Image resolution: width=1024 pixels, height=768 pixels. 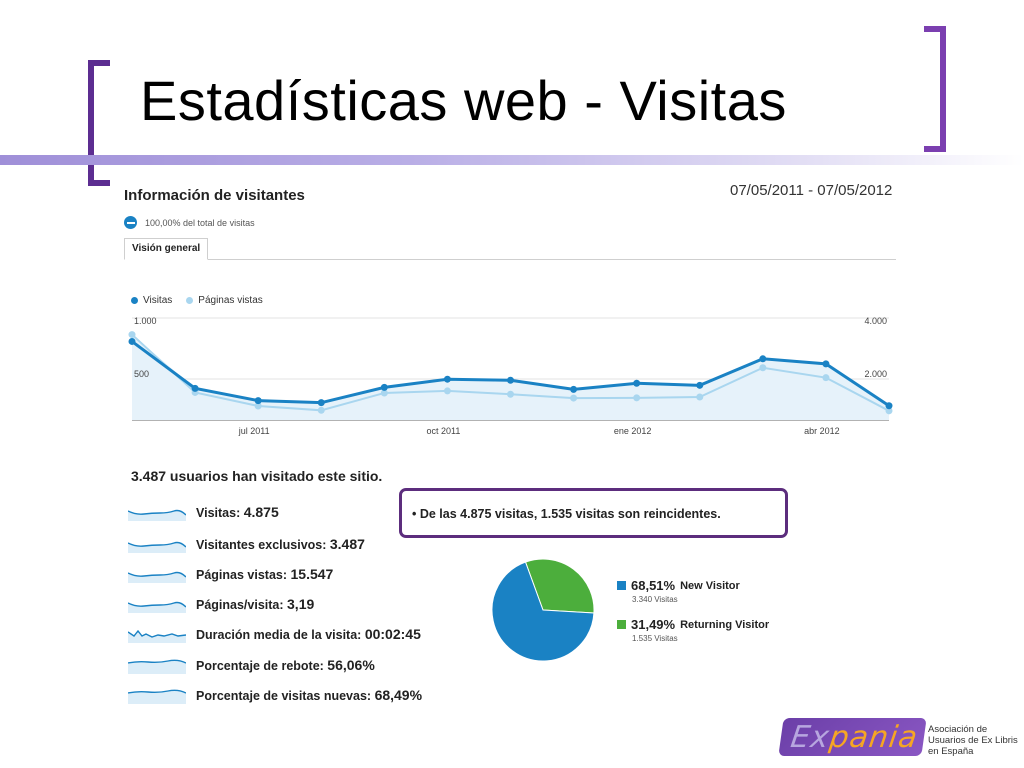 I want to click on new-visitor-label: New Visitor, so click(x=710, y=585).